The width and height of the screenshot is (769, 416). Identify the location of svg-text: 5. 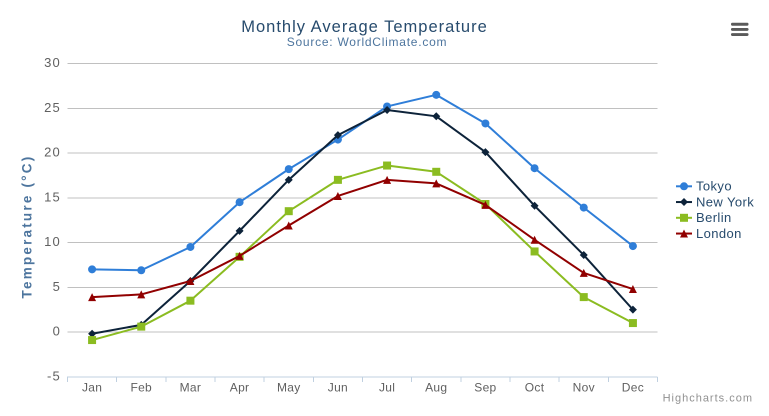
(57, 286).